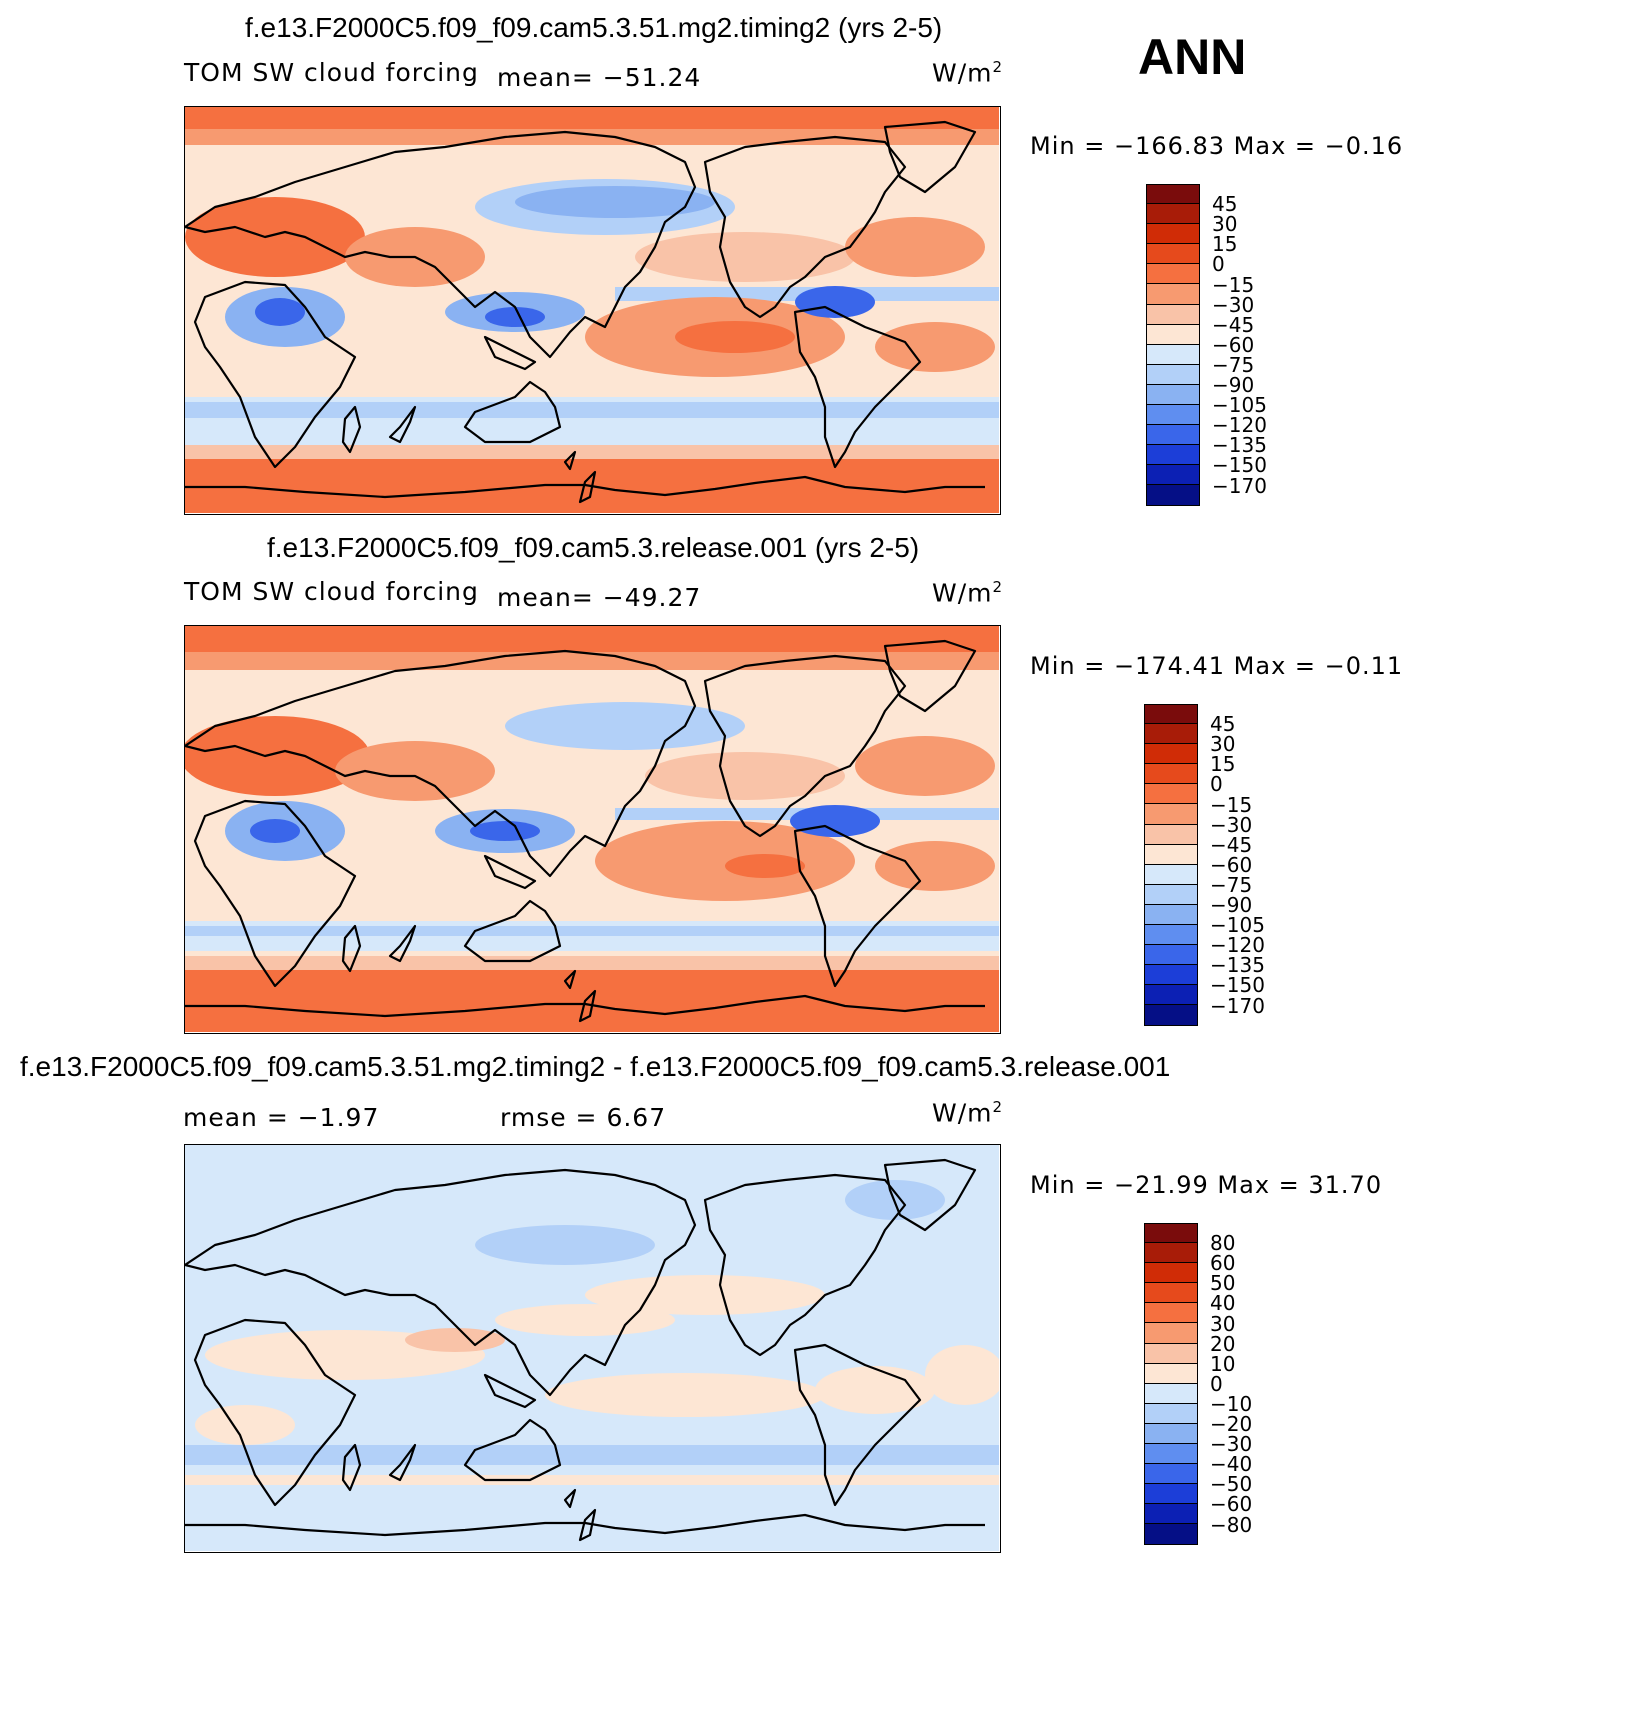  Describe the element at coordinates (1231, 884) in the screenshot. I see `colorbar-tick-label: −75` at that location.